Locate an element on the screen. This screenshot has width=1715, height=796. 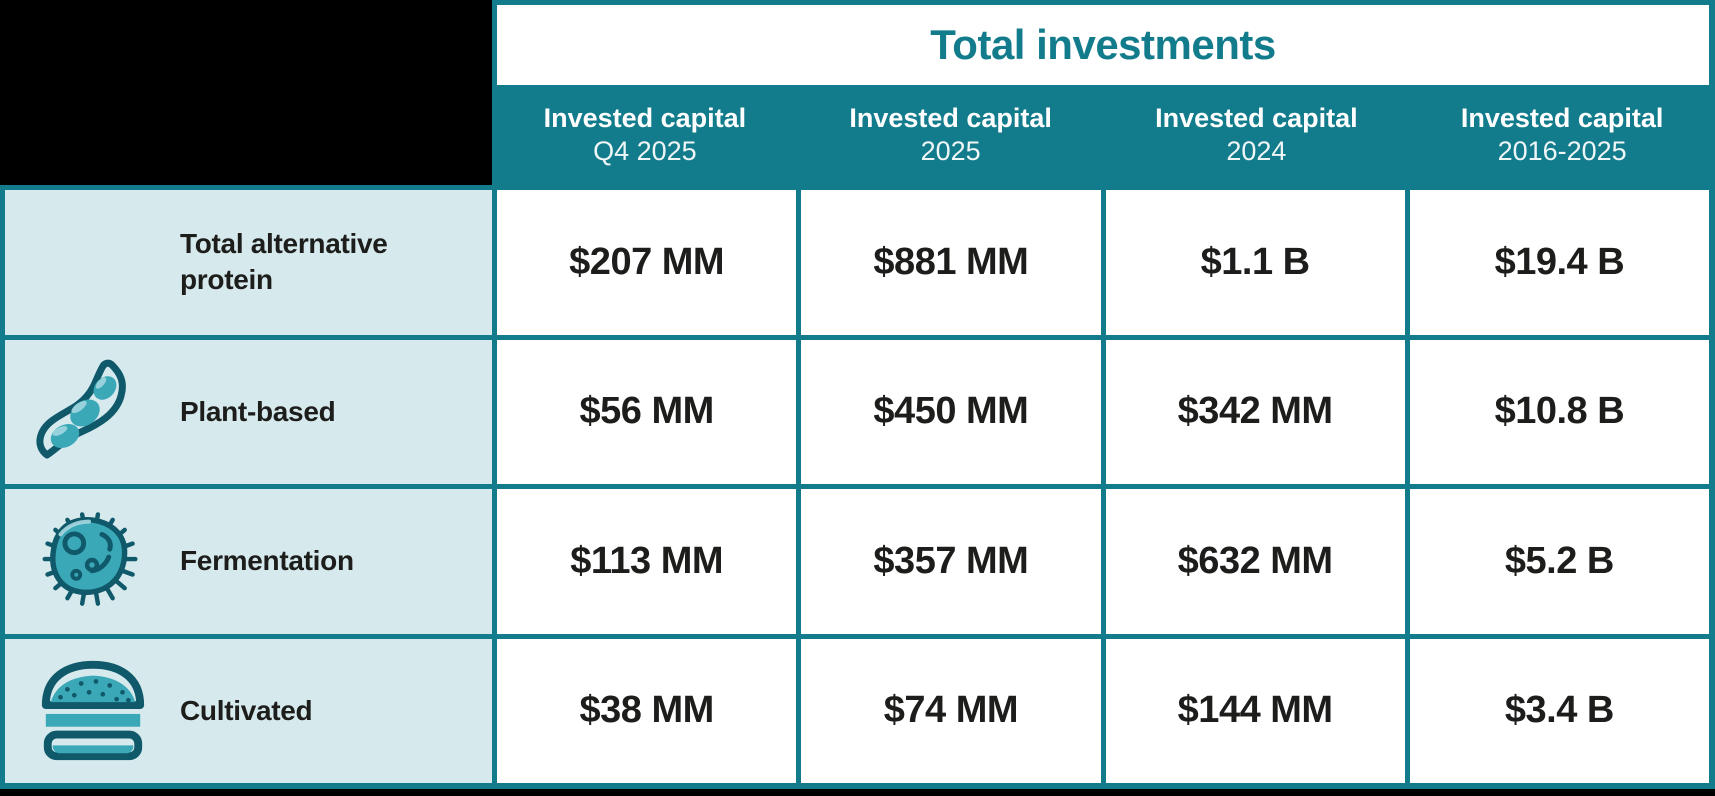
value-cell: $5.2 B is located at coordinates (1559, 561).